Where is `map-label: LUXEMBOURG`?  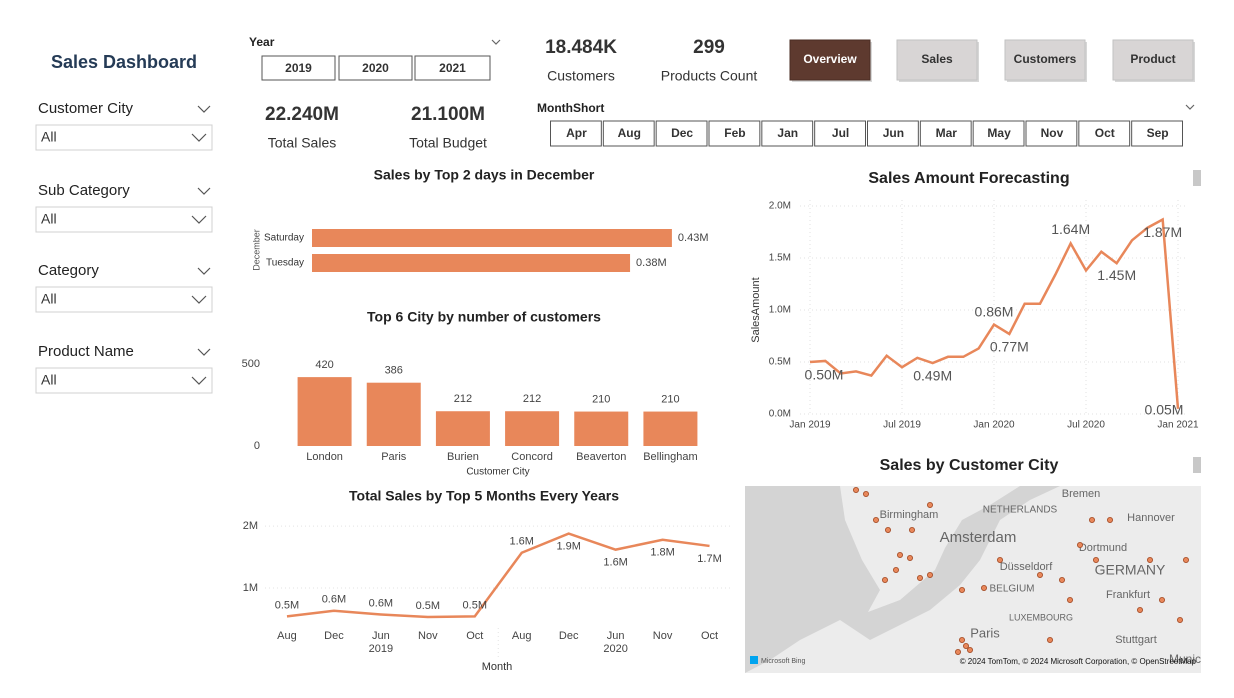
map-label: LUXEMBOURG is located at coordinates (1041, 617).